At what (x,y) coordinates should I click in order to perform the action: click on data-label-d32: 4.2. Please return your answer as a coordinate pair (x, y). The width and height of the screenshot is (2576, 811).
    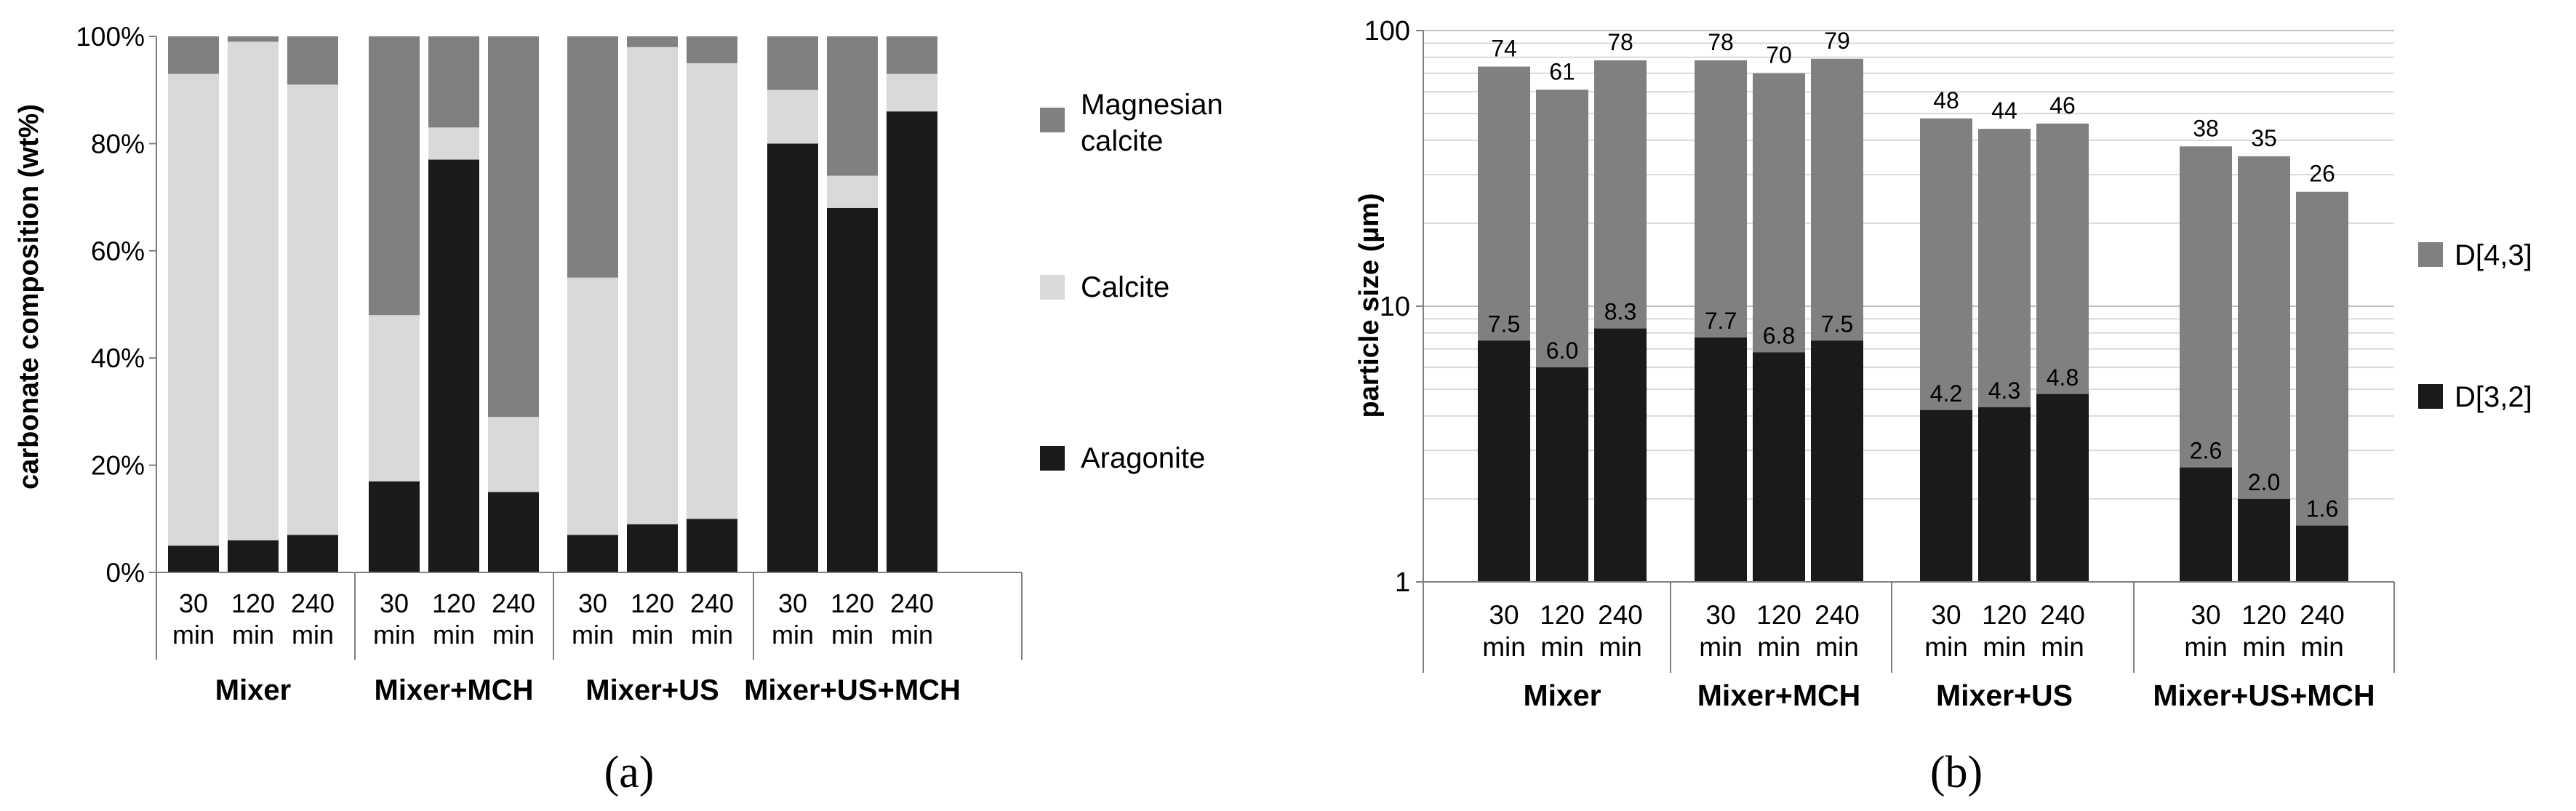
    Looking at the image, I should click on (1946, 393).